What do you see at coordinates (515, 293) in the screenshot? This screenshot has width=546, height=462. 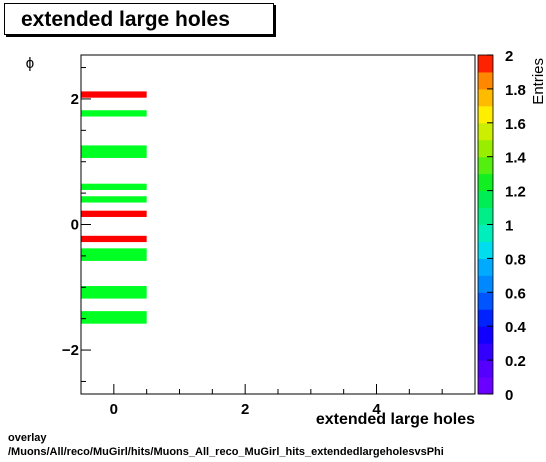 I see `colorbar-tick-label: 0.6` at bounding box center [515, 293].